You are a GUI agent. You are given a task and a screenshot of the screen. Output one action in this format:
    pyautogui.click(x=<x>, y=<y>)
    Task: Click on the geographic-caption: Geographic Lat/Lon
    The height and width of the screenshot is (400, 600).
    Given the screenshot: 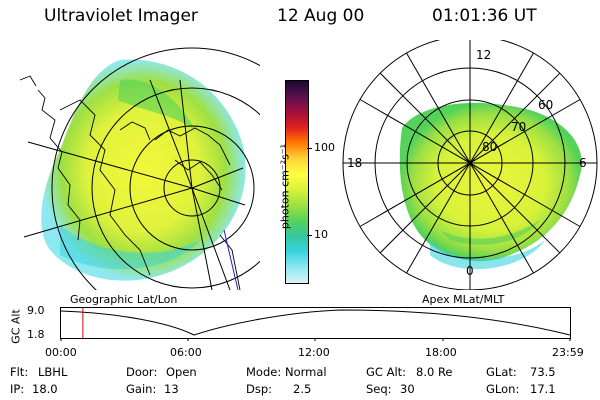 What is the action you would take?
    pyautogui.click(x=124, y=299)
    